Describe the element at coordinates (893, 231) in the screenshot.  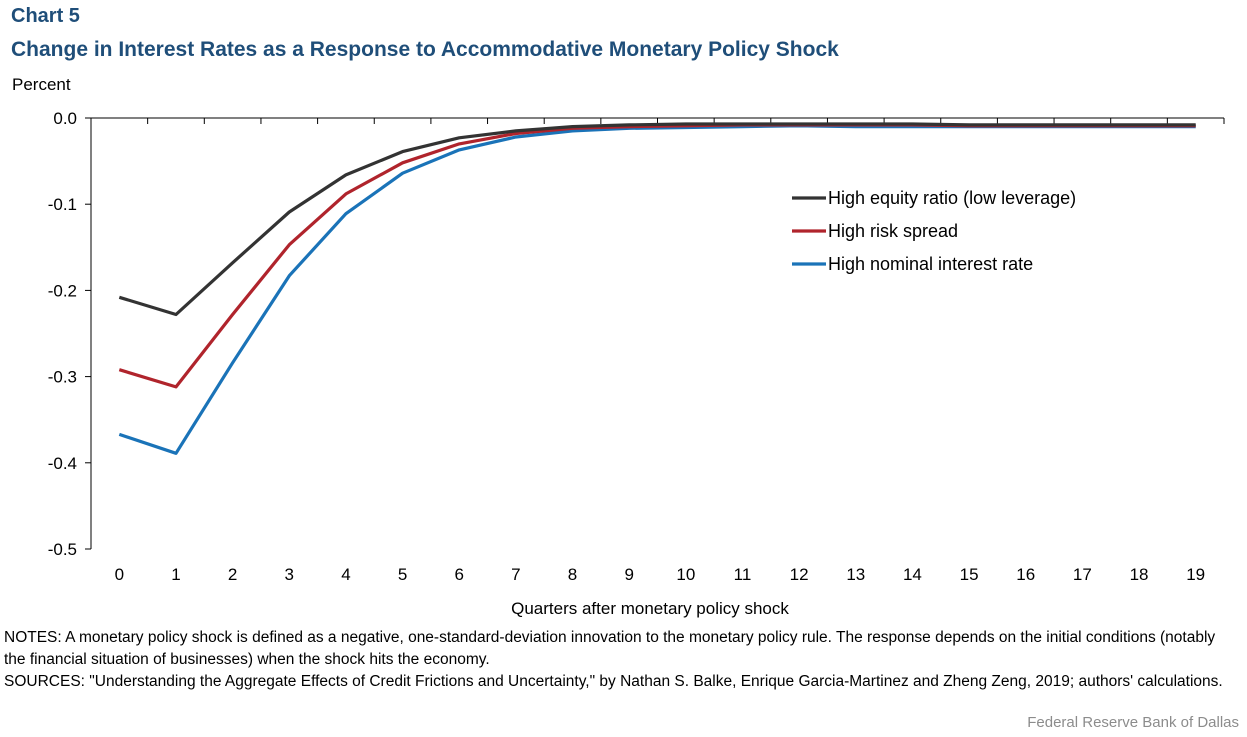
I see `legend-label-1: High risk spread` at that location.